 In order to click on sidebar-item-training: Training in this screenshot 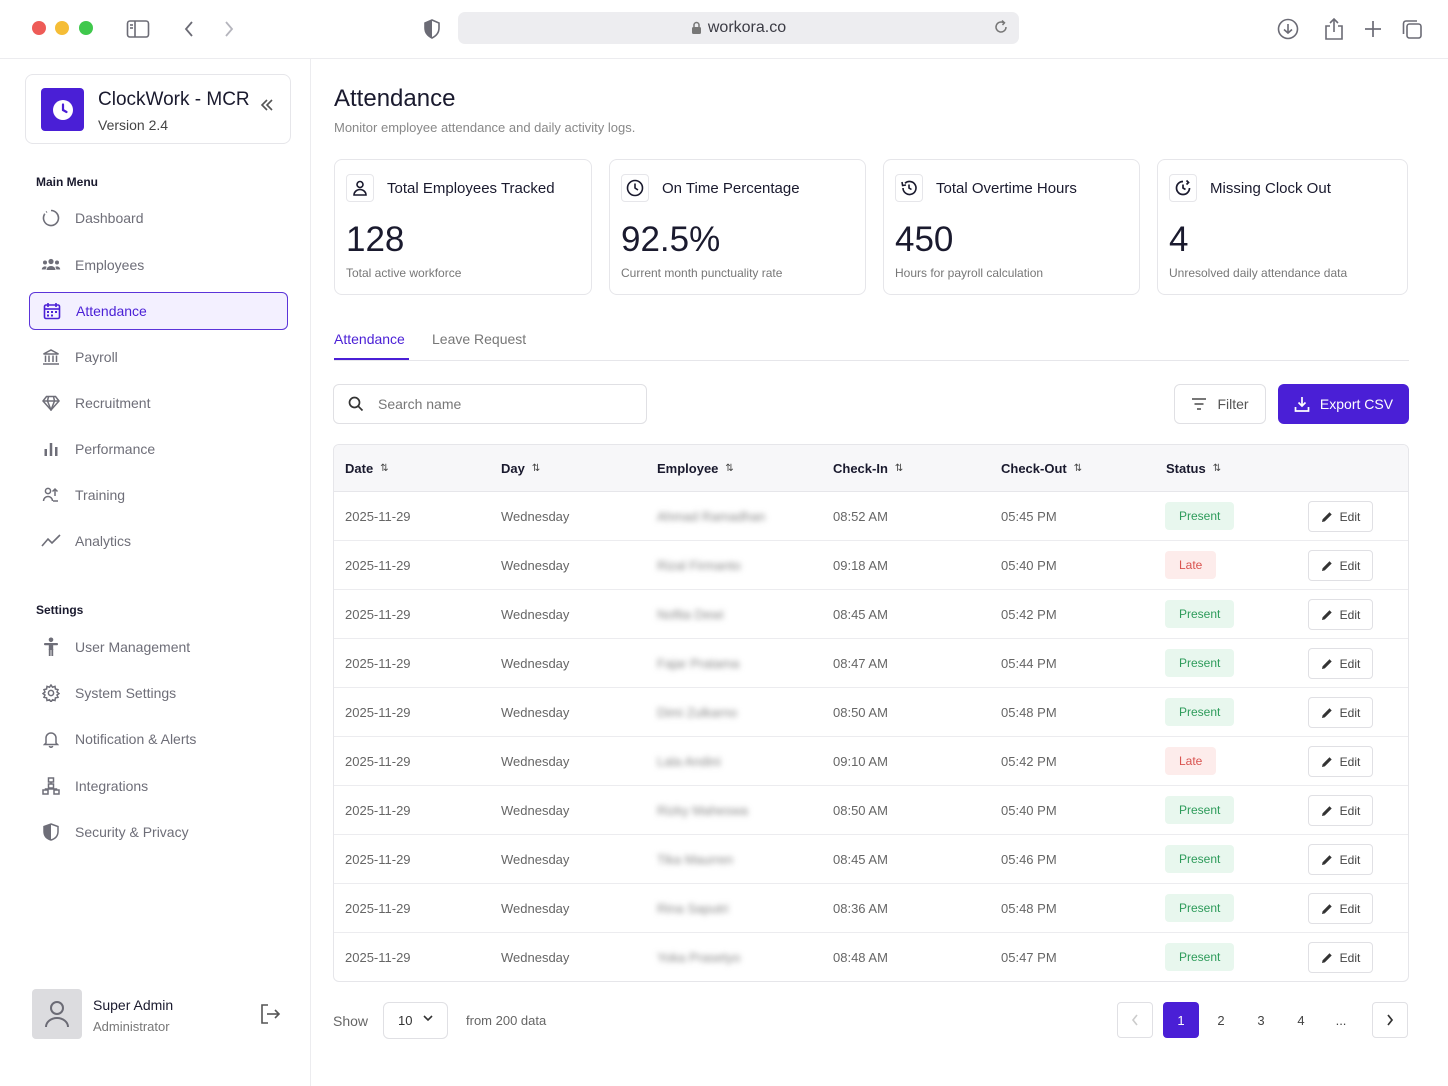, I will do `click(158, 495)`.